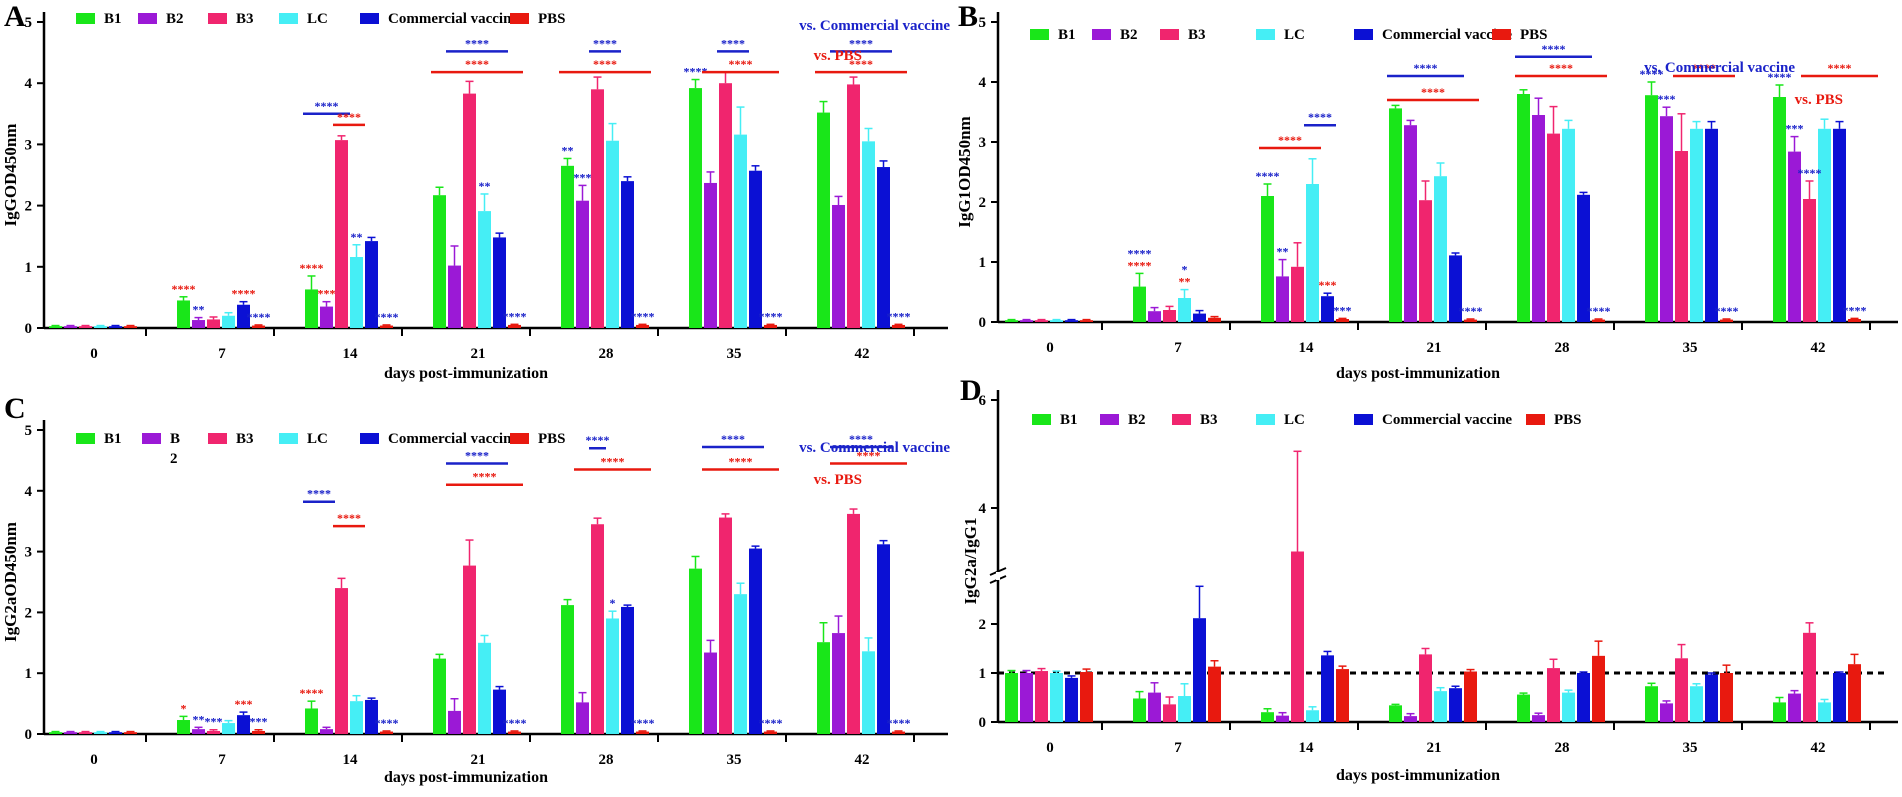 The height and width of the screenshot is (797, 1902). Describe the element at coordinates (351, 760) in the screenshot. I see `x-tick-label: 14` at that location.